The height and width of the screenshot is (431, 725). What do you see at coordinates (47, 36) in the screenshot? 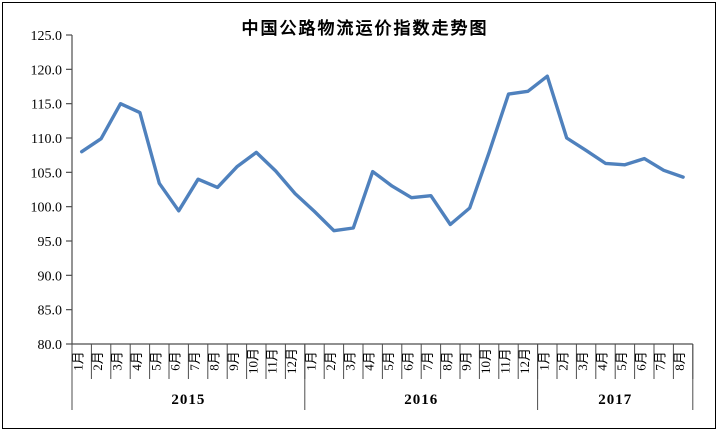
I see `y-axis-tick-label: 125.0` at bounding box center [47, 36].